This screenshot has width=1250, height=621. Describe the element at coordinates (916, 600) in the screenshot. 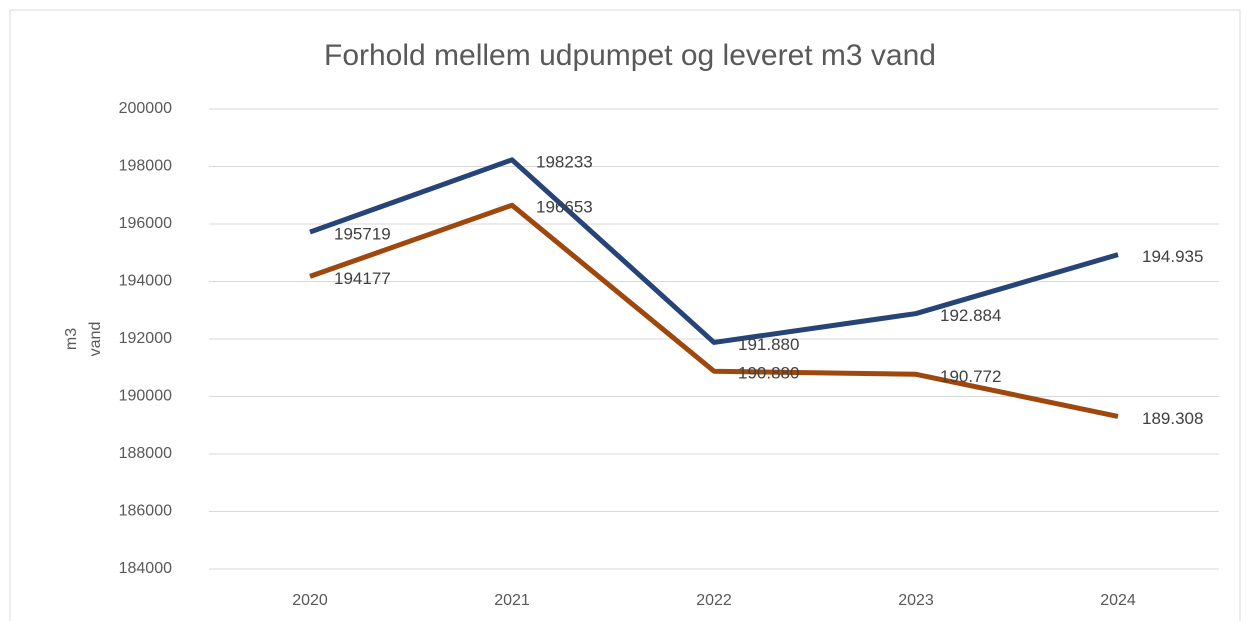

I see `x-tick-label: 2023` at that location.